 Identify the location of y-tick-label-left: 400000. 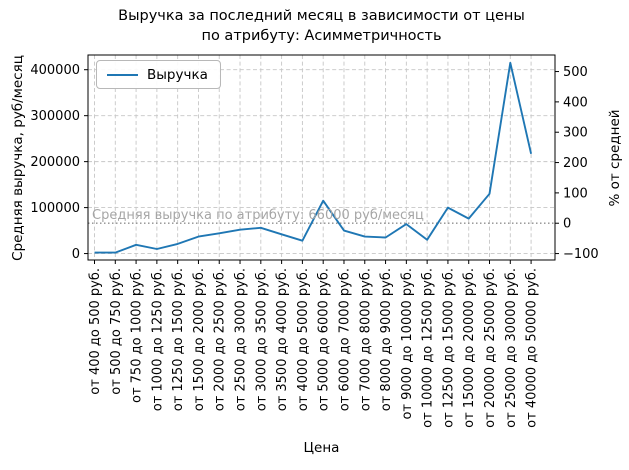
(55, 70).